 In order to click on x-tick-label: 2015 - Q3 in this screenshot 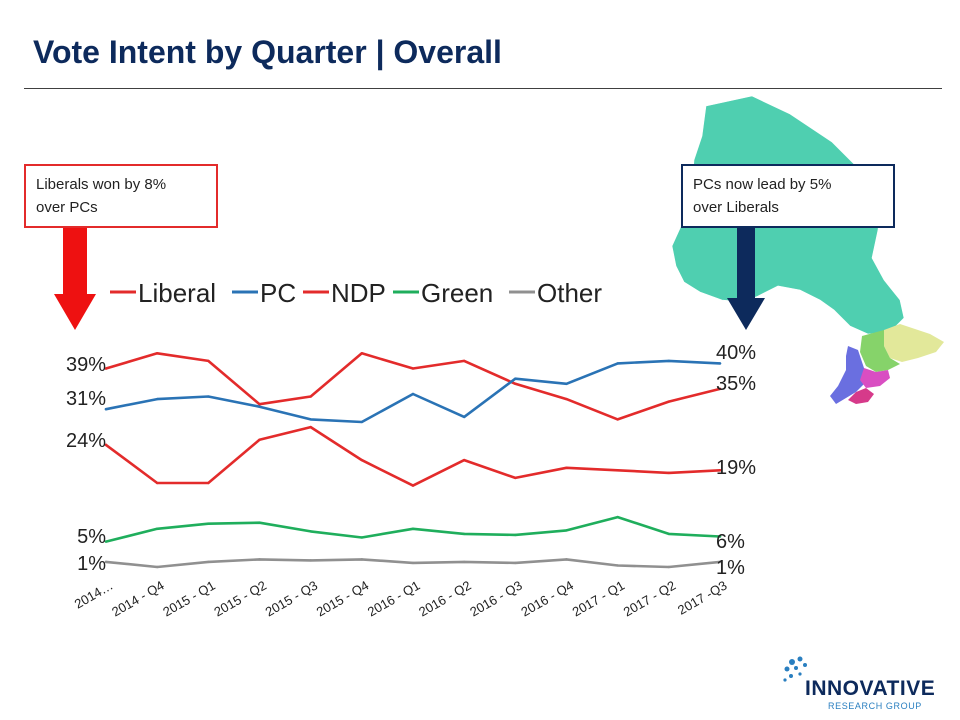, I will do `click(292, 599)`.